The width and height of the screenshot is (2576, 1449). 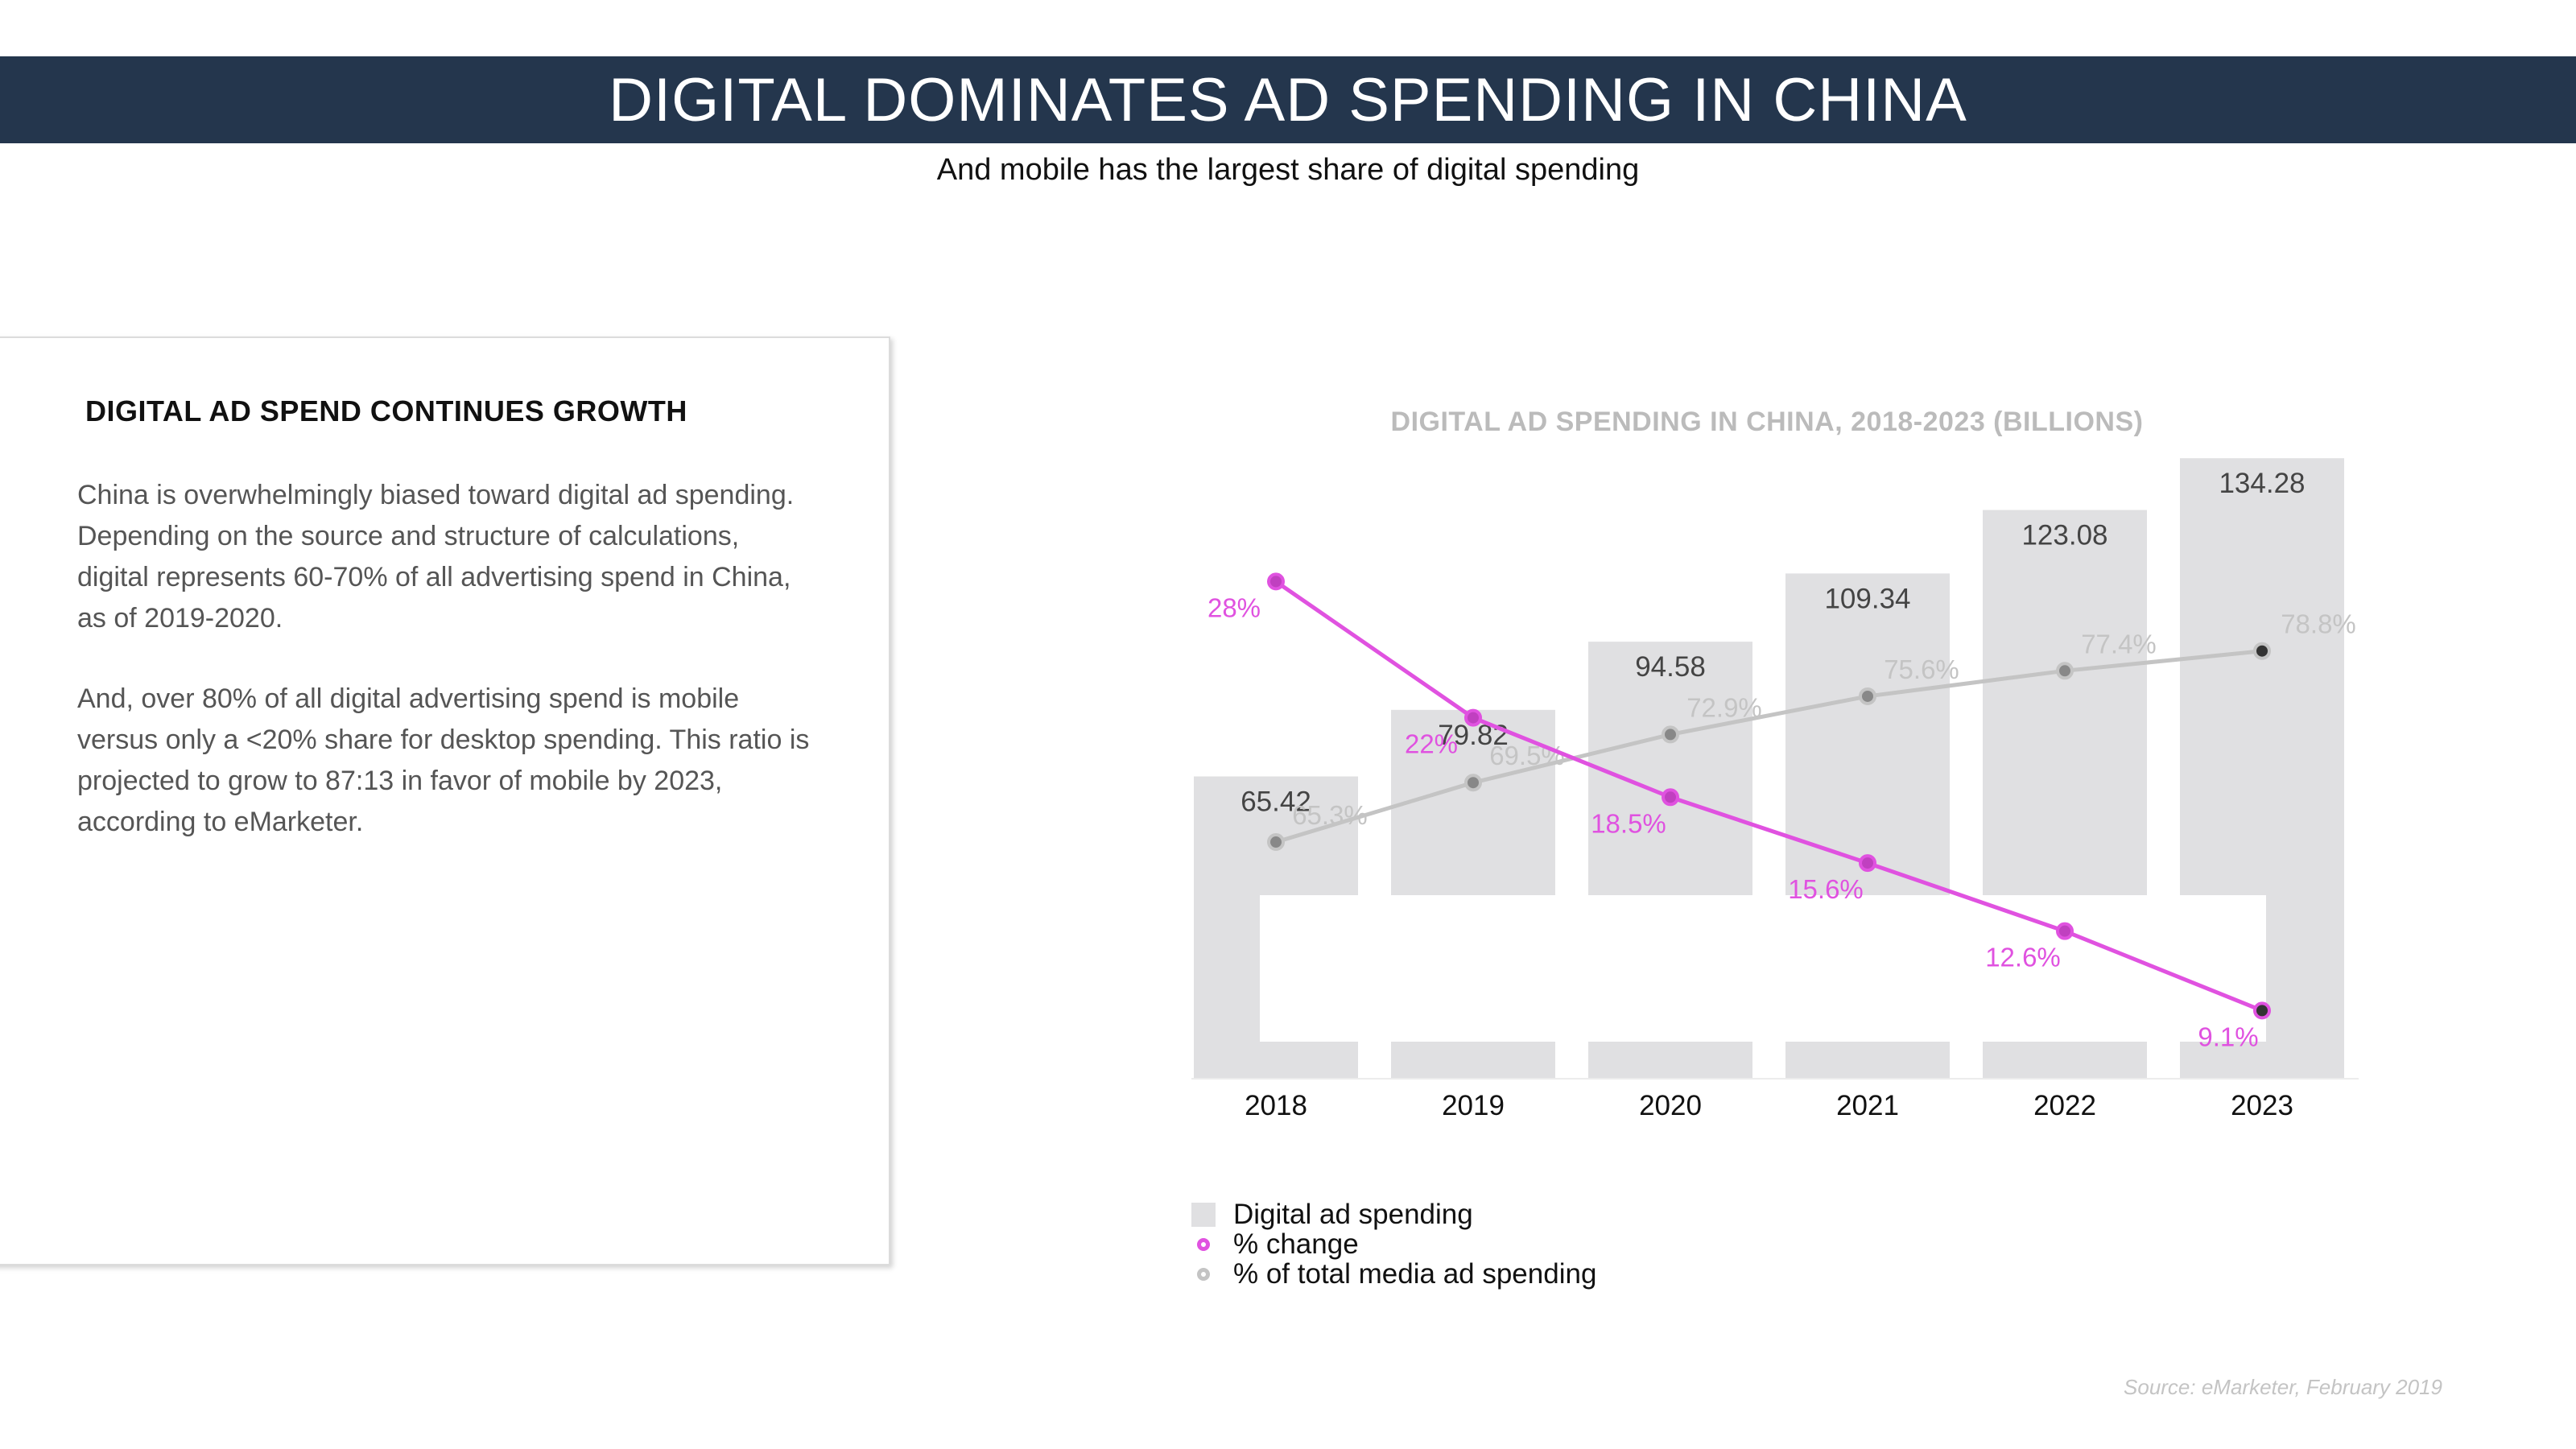 I want to click on share-label-2022: 77.4%, so click(x=2119, y=643).